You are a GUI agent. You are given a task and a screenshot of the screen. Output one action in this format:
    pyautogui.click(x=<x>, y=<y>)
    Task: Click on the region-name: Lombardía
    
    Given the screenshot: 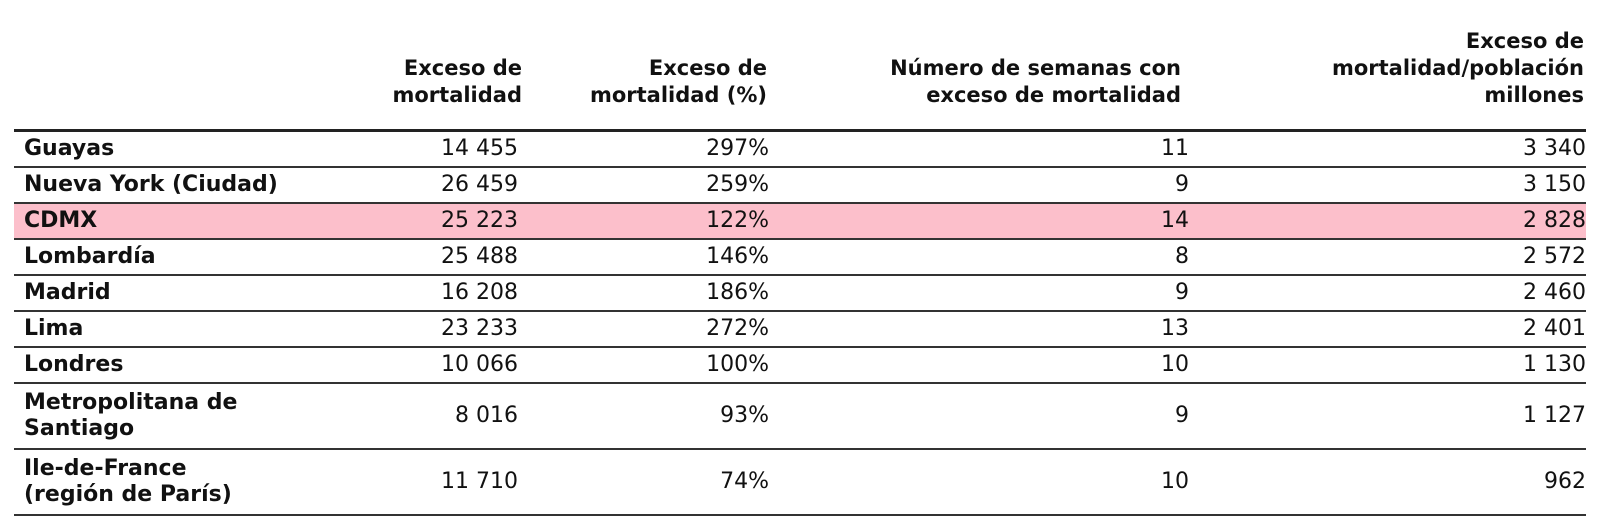 What is the action you would take?
    pyautogui.click(x=90, y=256)
    